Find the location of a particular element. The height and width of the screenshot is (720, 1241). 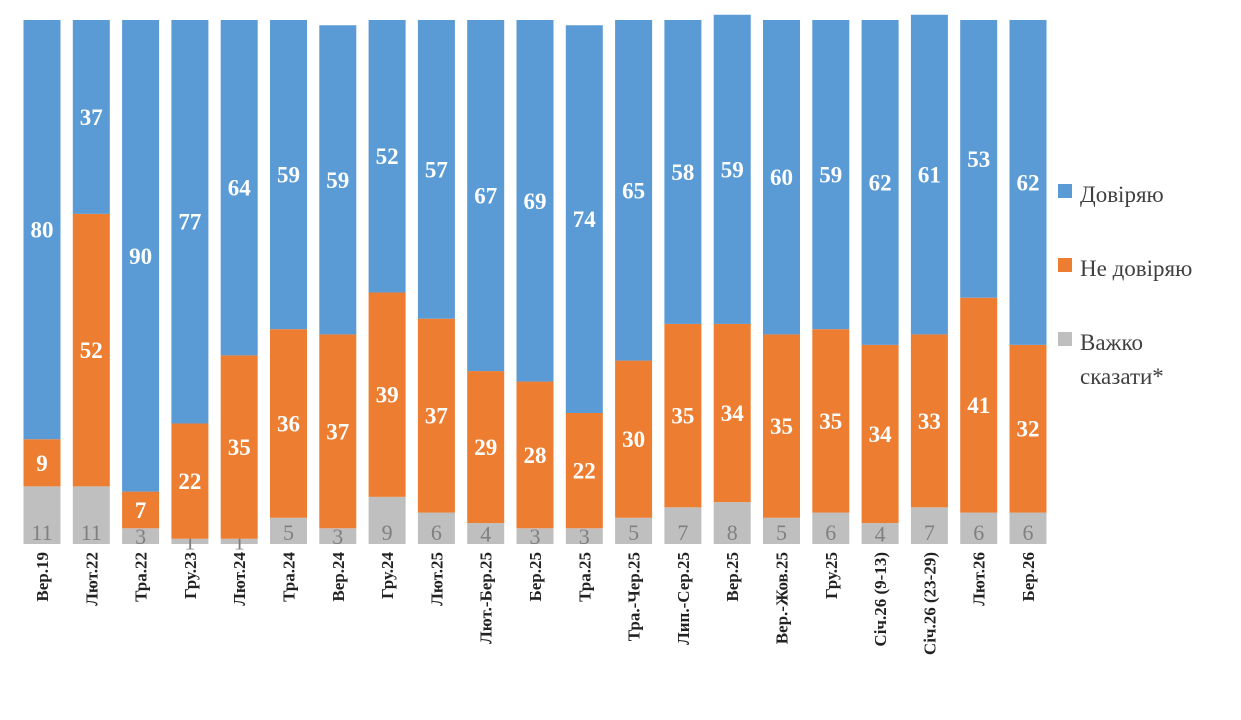

legend-swatch-hard-to-say is located at coordinates (1065, 339).